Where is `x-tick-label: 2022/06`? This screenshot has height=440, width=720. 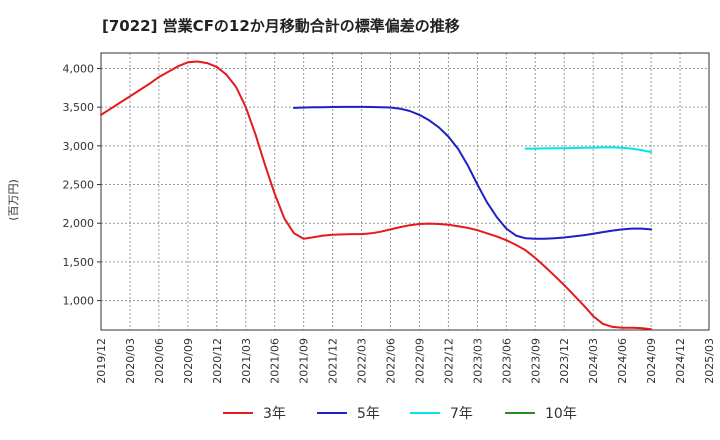 x-tick-label: 2022/06 is located at coordinates (391, 361).